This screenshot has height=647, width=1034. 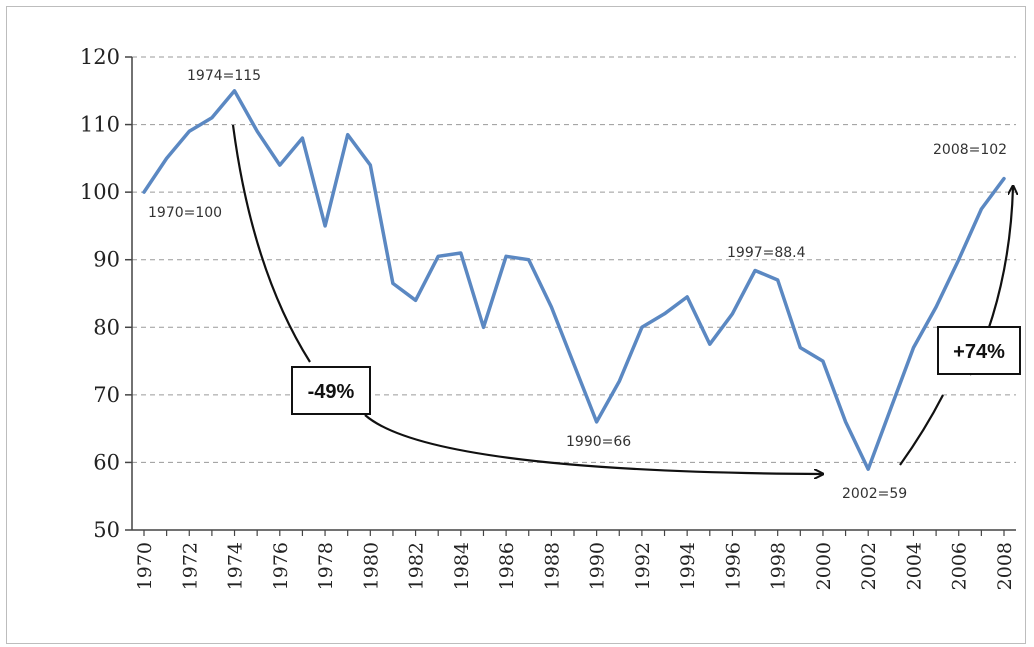 What do you see at coordinates (100, 192) in the screenshot?
I see `y-tick-label: 100` at bounding box center [100, 192].